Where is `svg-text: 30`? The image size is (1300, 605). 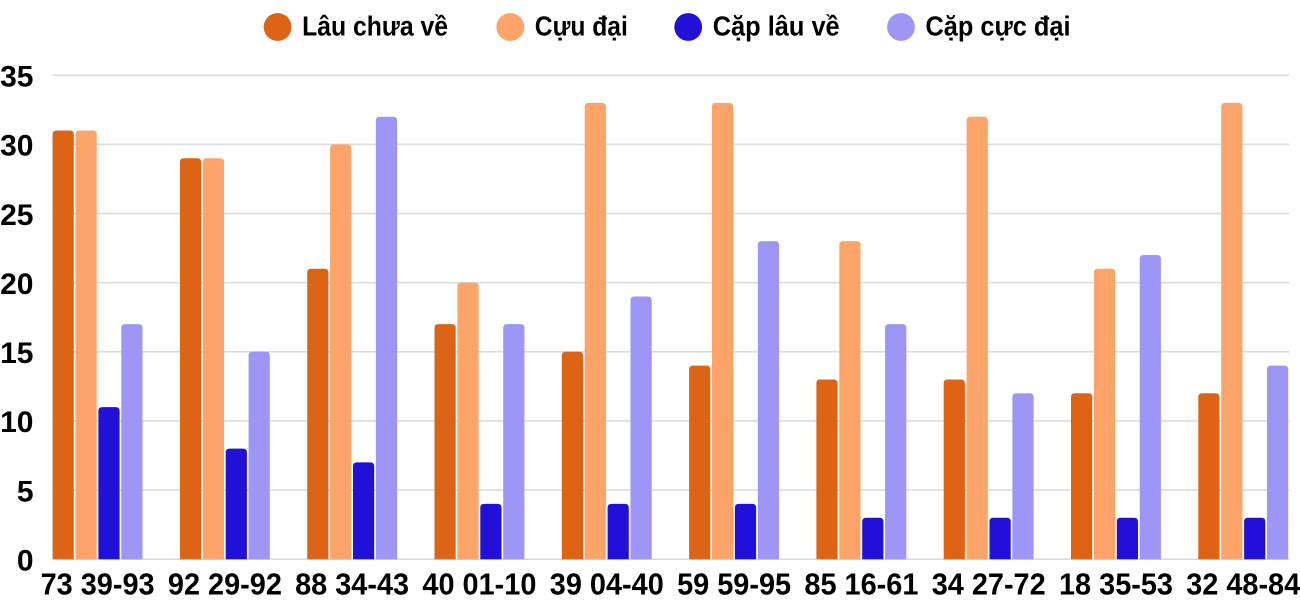 svg-text: 30 is located at coordinates (16, 146).